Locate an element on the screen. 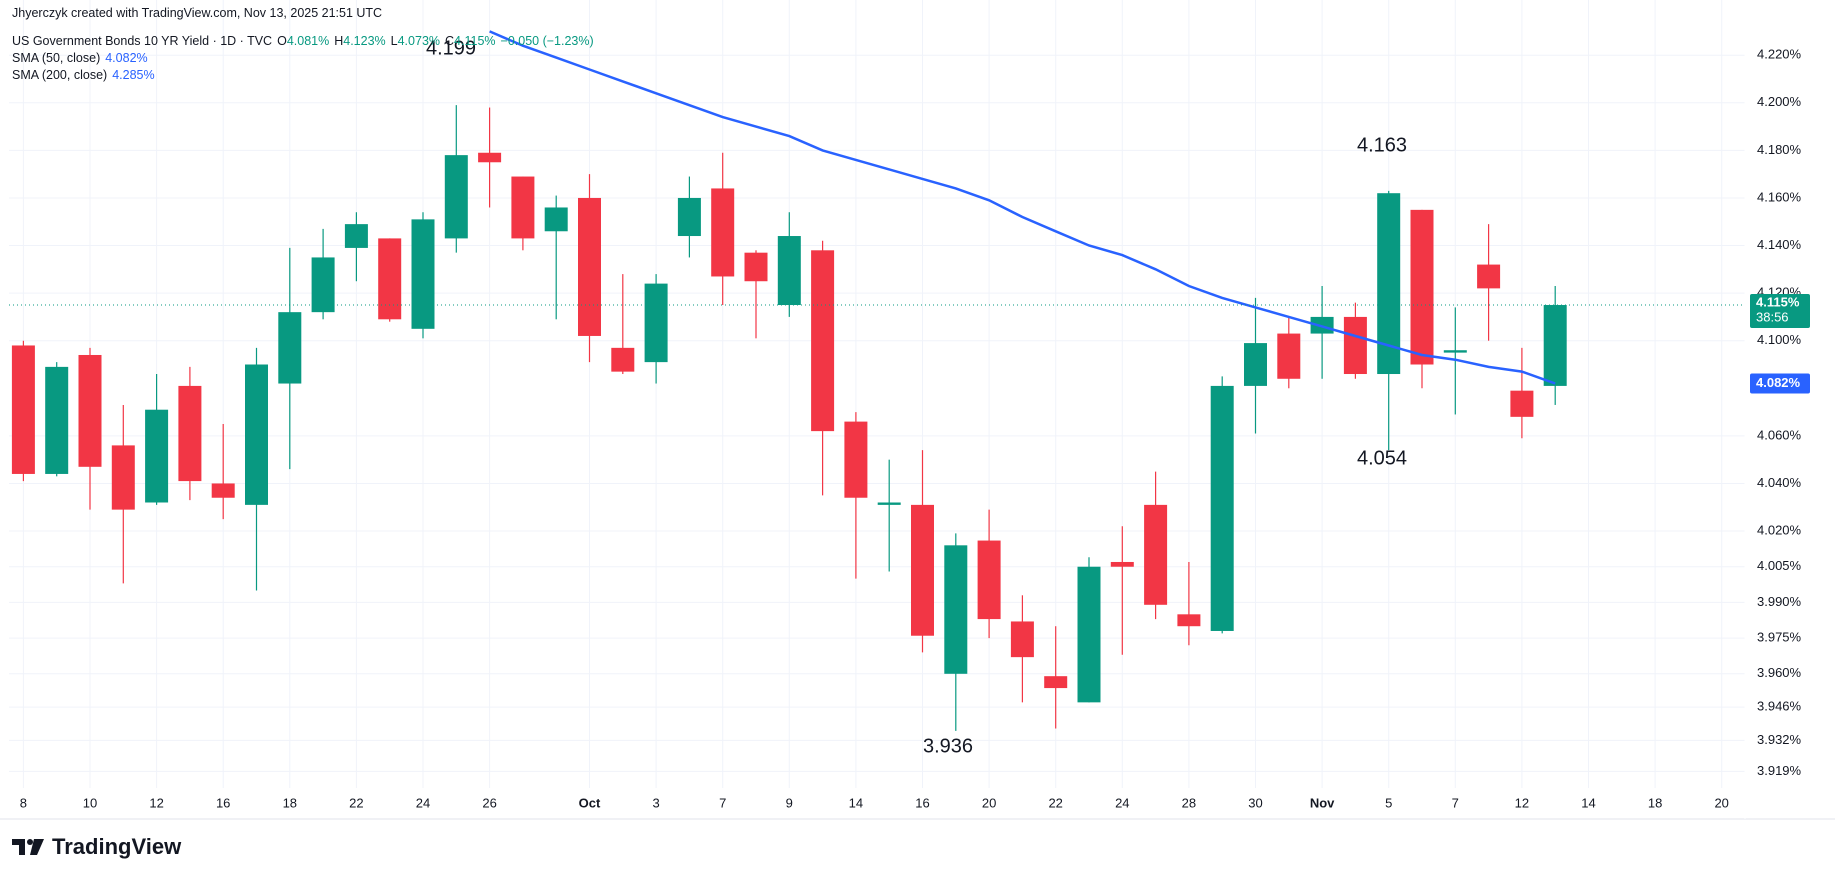  y-tick-label: 4.140% is located at coordinates (1779, 244).